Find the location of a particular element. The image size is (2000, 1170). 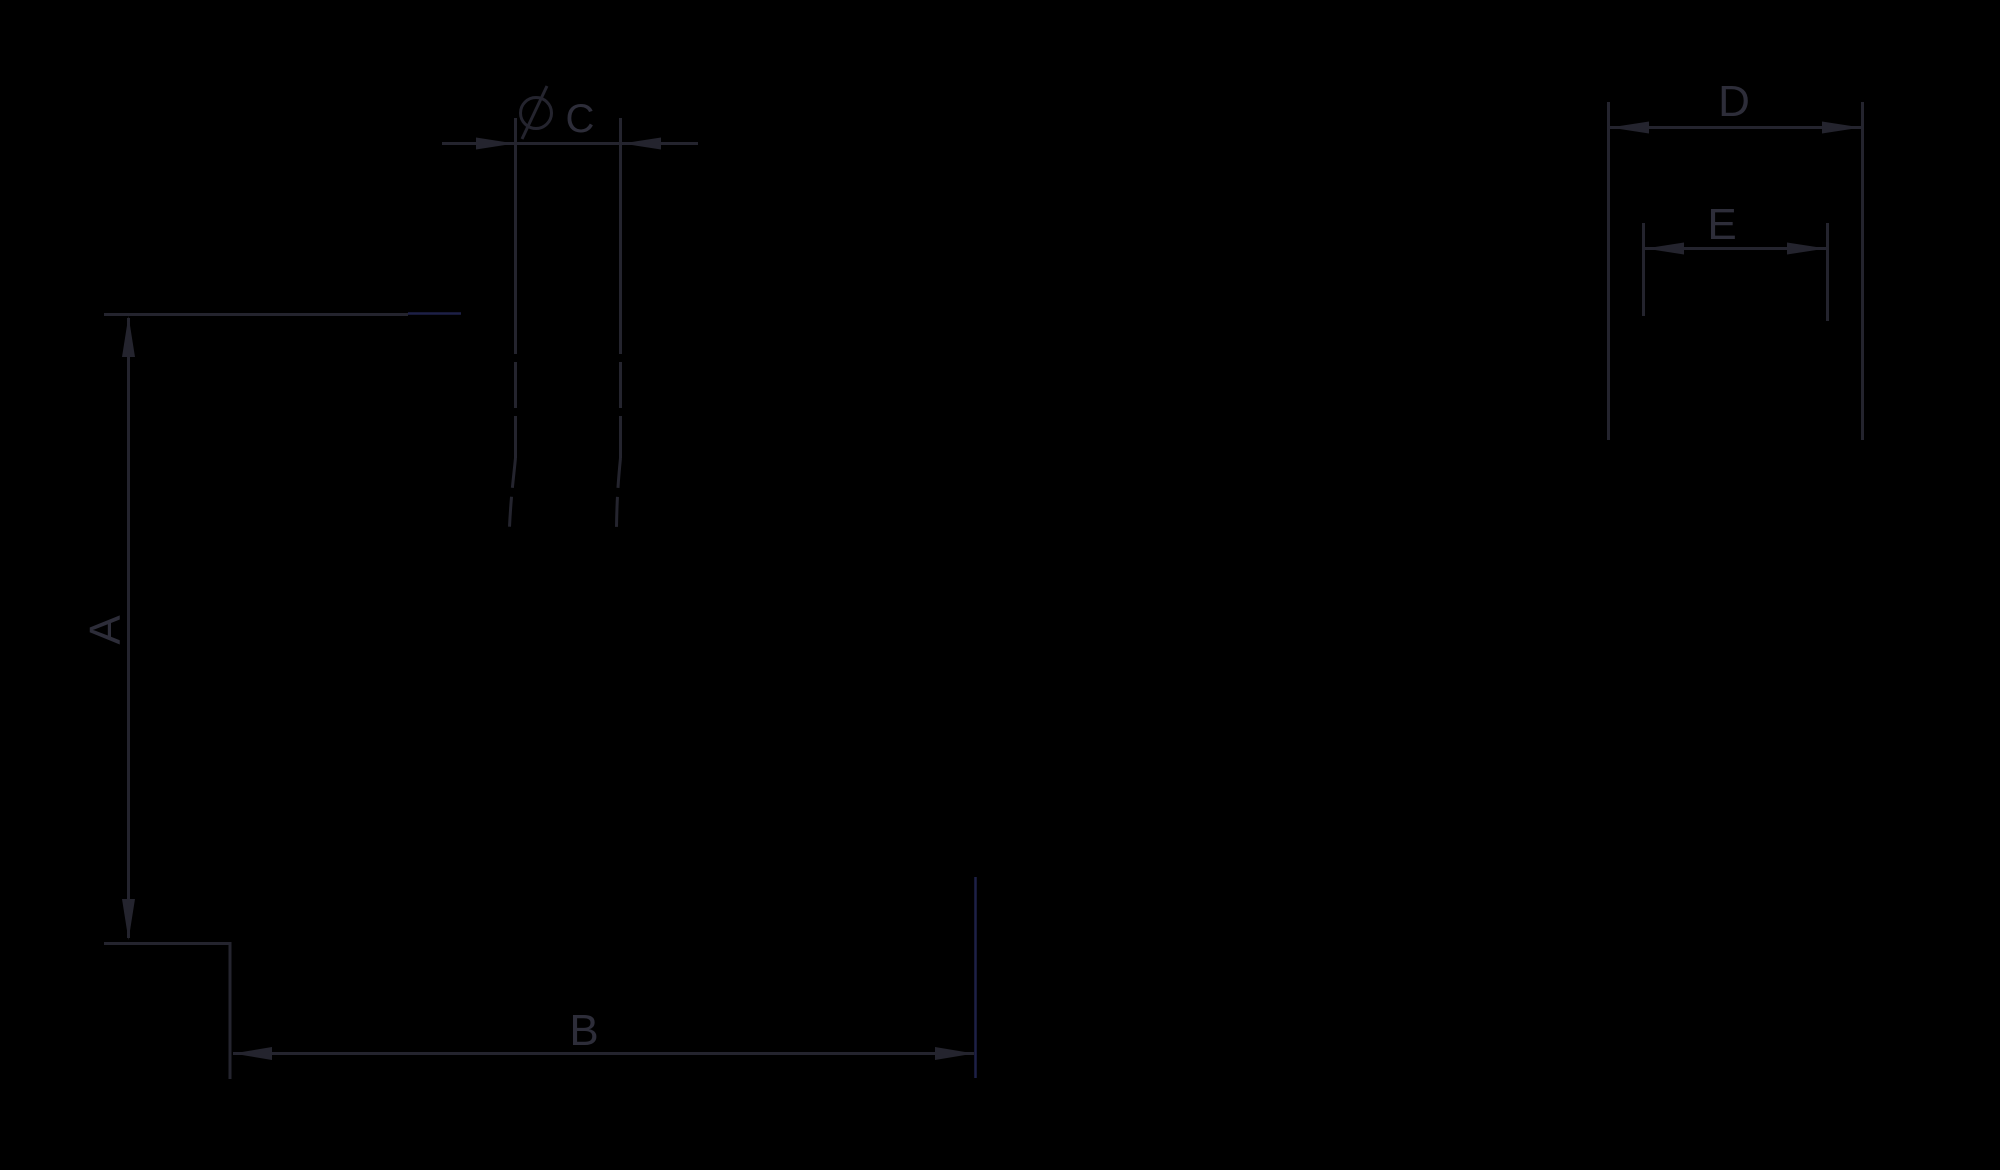

dim-label-c: C is located at coordinates (580, 119).